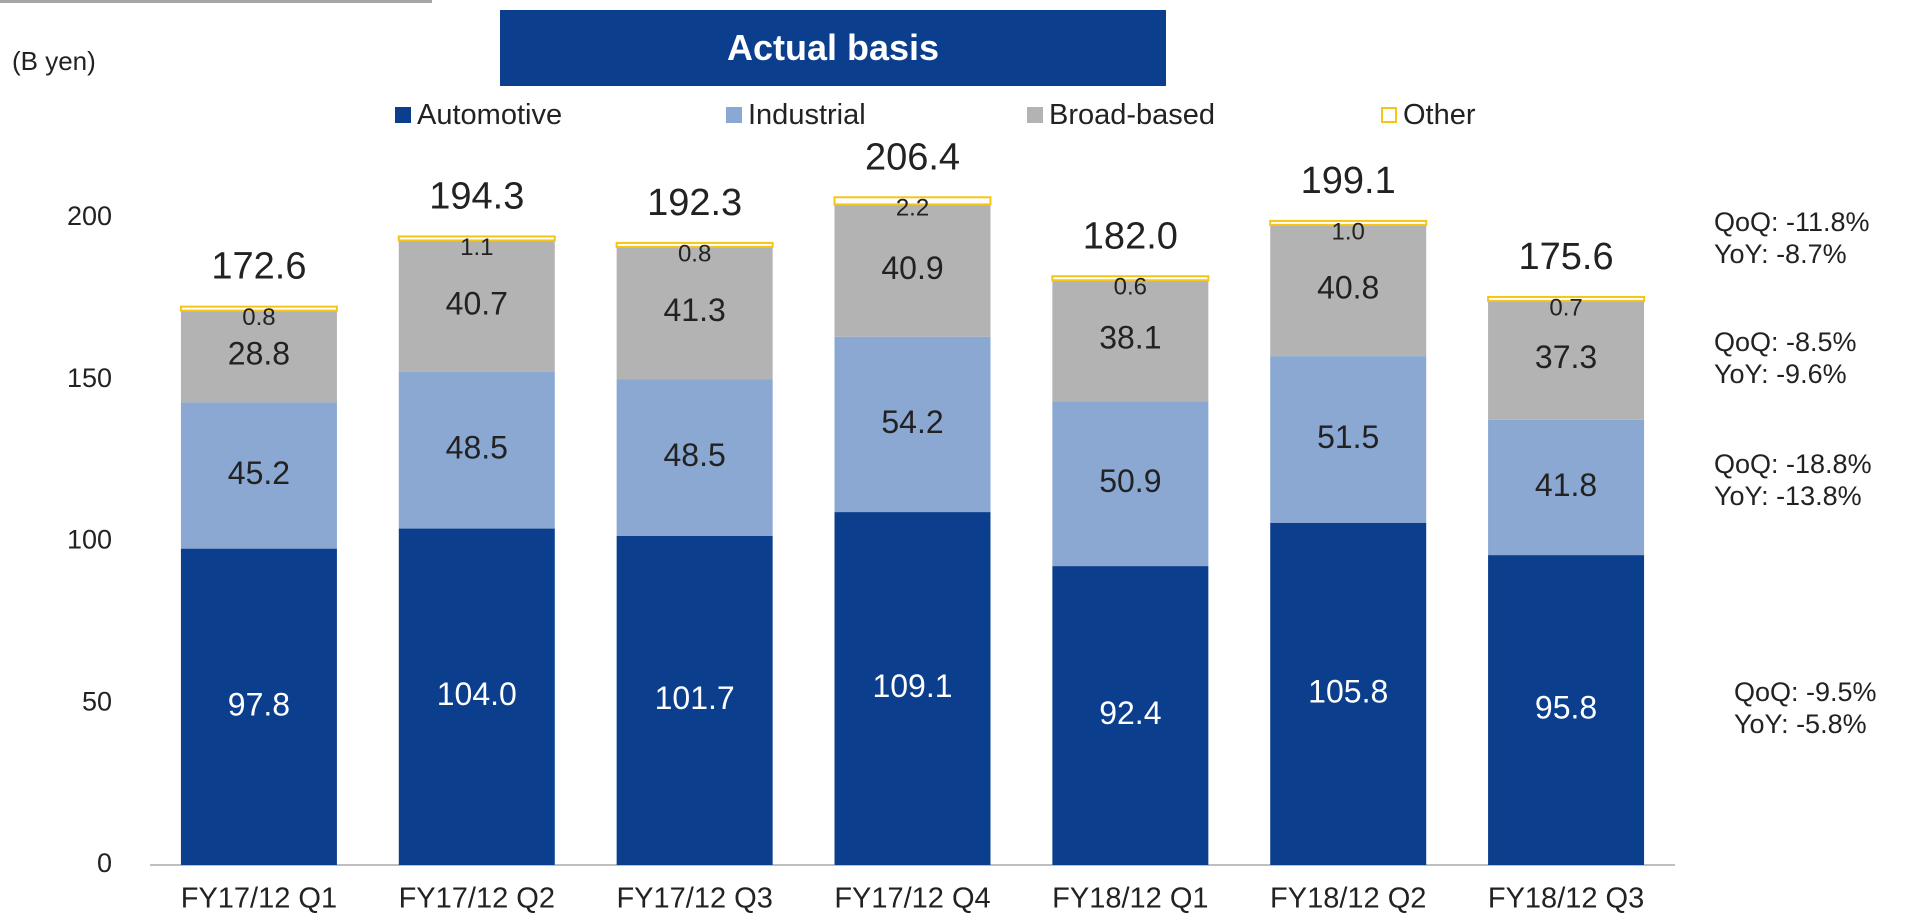  What do you see at coordinates (54, 61) in the screenshot?
I see `y-axis-unit-label: (B yen)` at bounding box center [54, 61].